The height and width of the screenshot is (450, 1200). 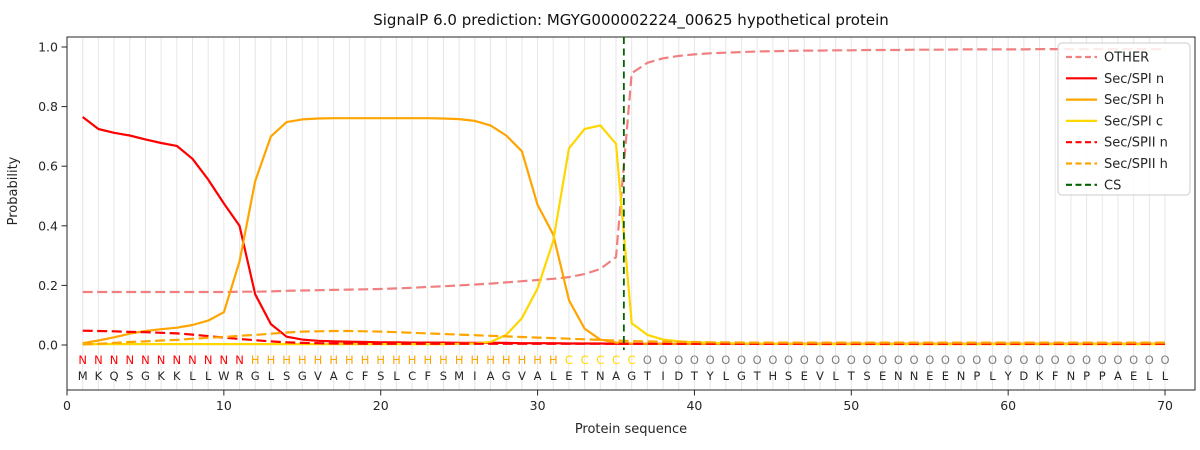 What do you see at coordinates (381, 405) in the screenshot?
I see `x-tick-label: 20` at bounding box center [381, 405].